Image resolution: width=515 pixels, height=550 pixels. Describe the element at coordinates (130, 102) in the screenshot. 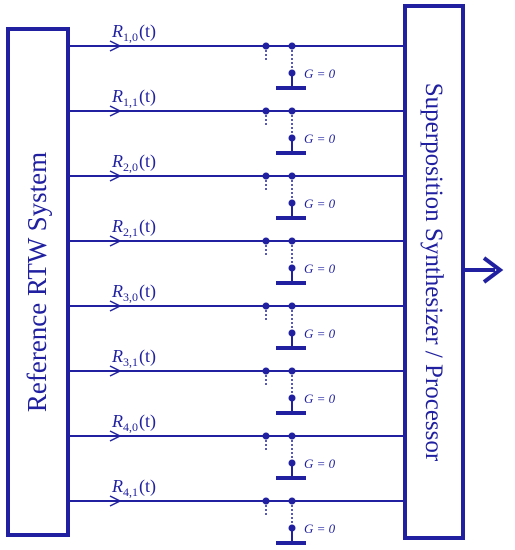

I see `signal-subscript: 1,1` at that location.